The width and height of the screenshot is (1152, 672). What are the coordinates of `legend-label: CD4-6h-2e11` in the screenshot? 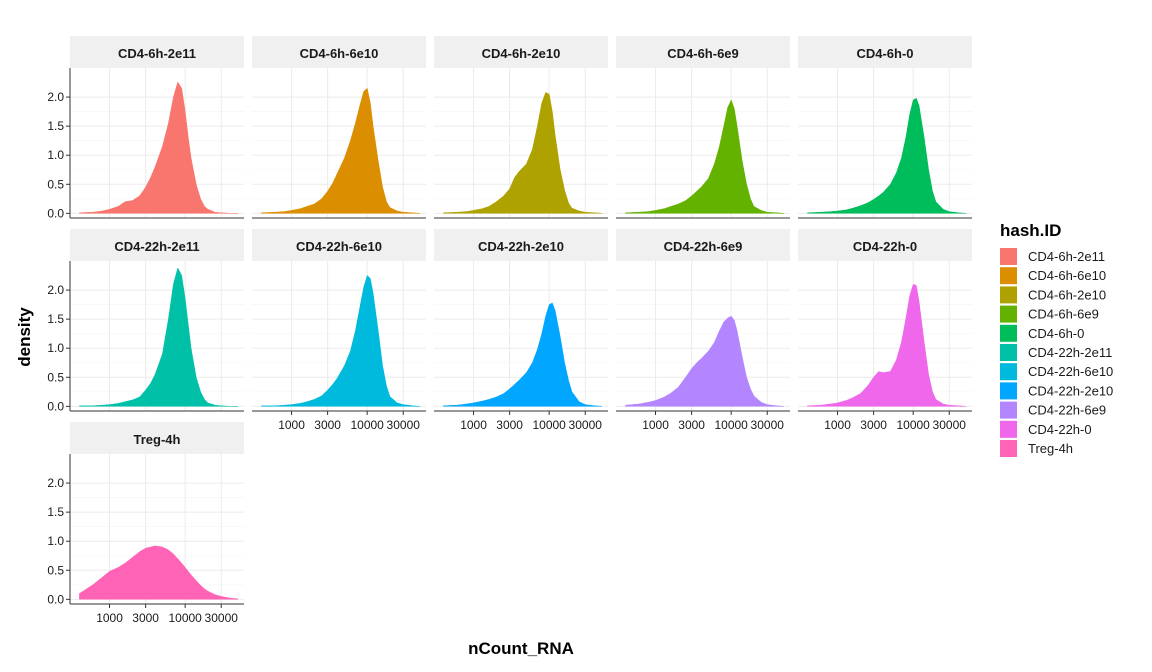 It's located at (1066, 256).